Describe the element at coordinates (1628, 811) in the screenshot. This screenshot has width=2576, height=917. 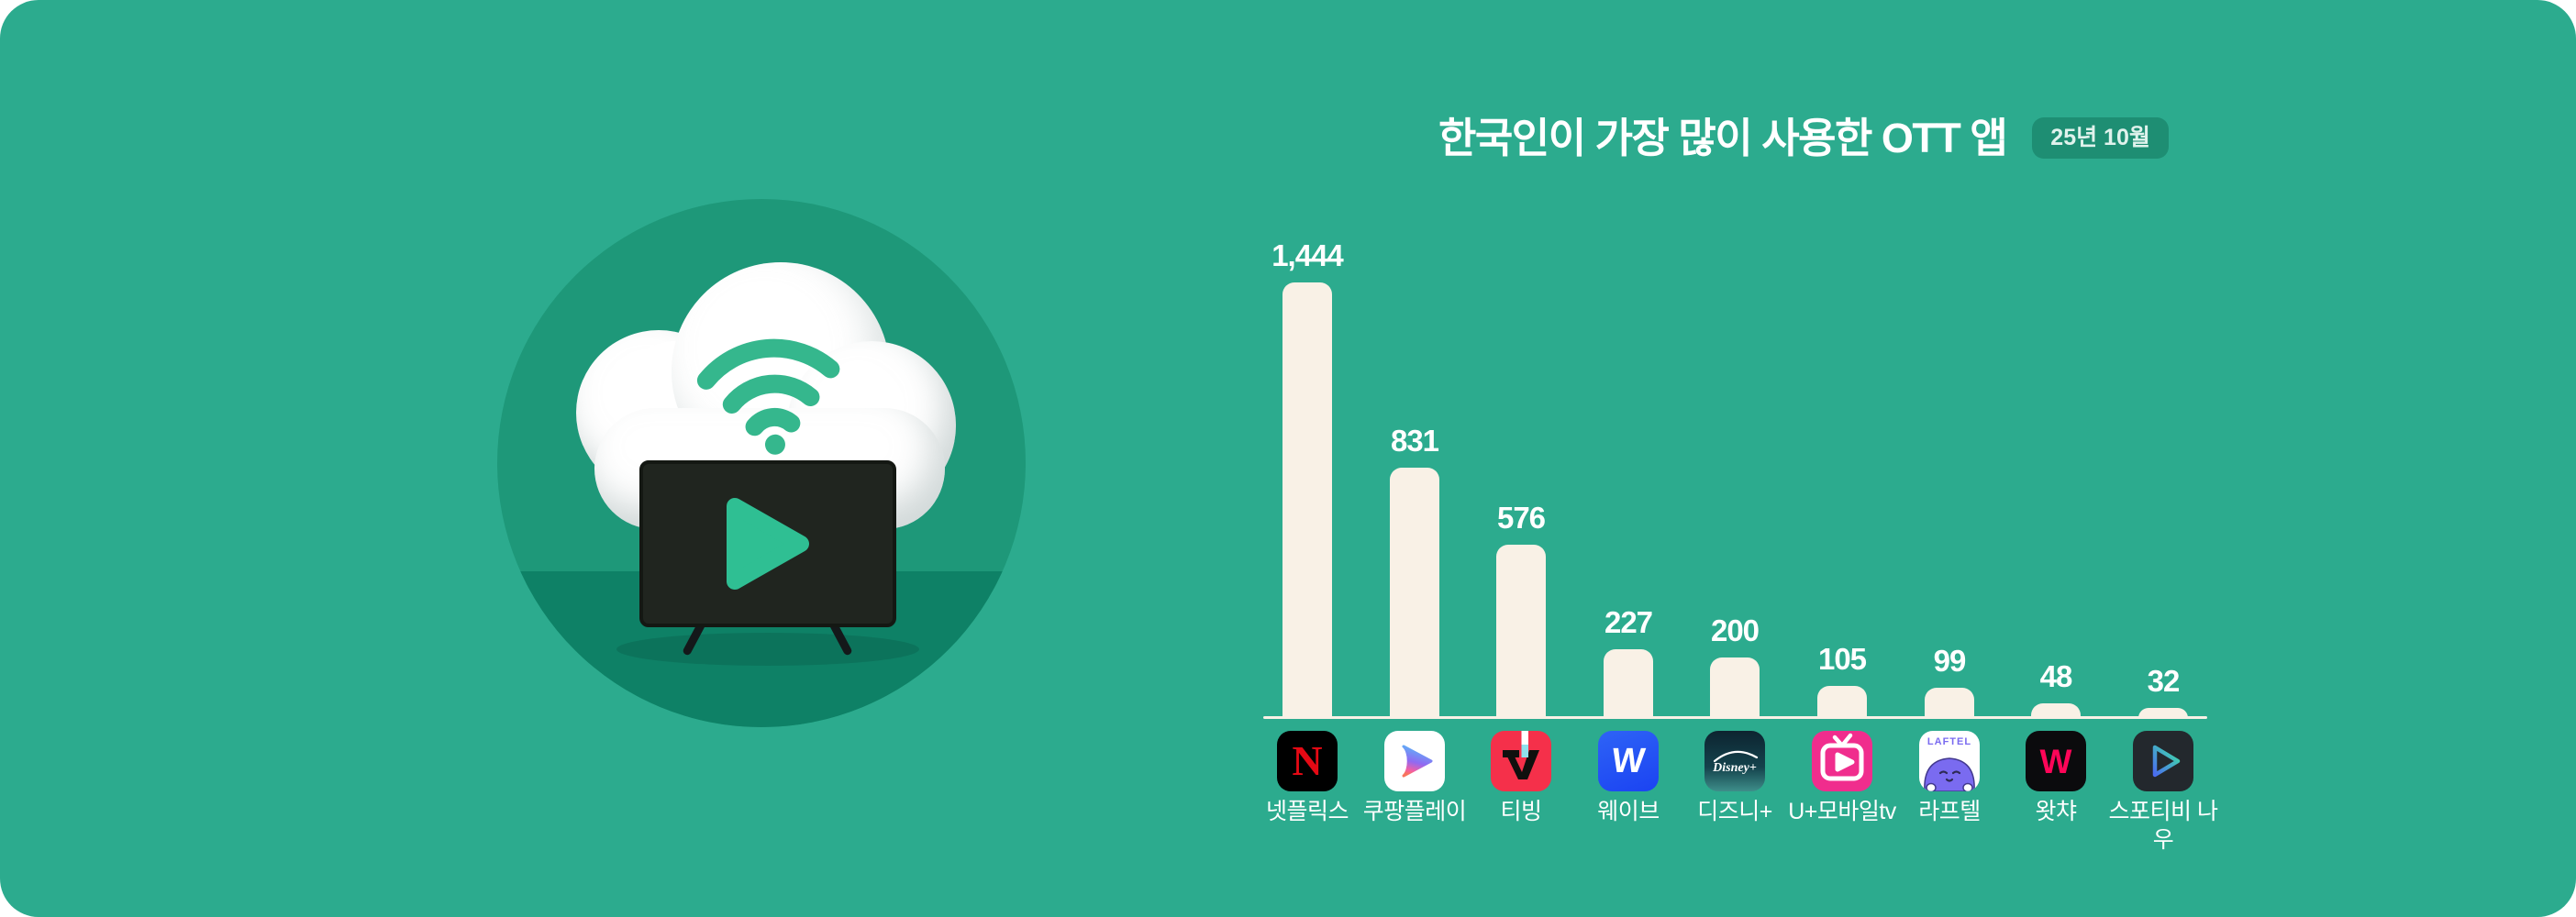
I see `app-label: 웨이브` at that location.